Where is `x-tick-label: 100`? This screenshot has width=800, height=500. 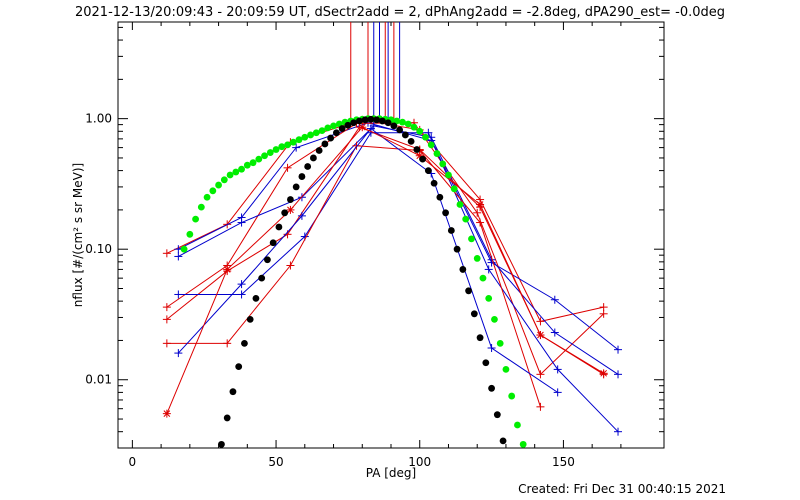 x-tick-label: 100 is located at coordinates (419, 462).